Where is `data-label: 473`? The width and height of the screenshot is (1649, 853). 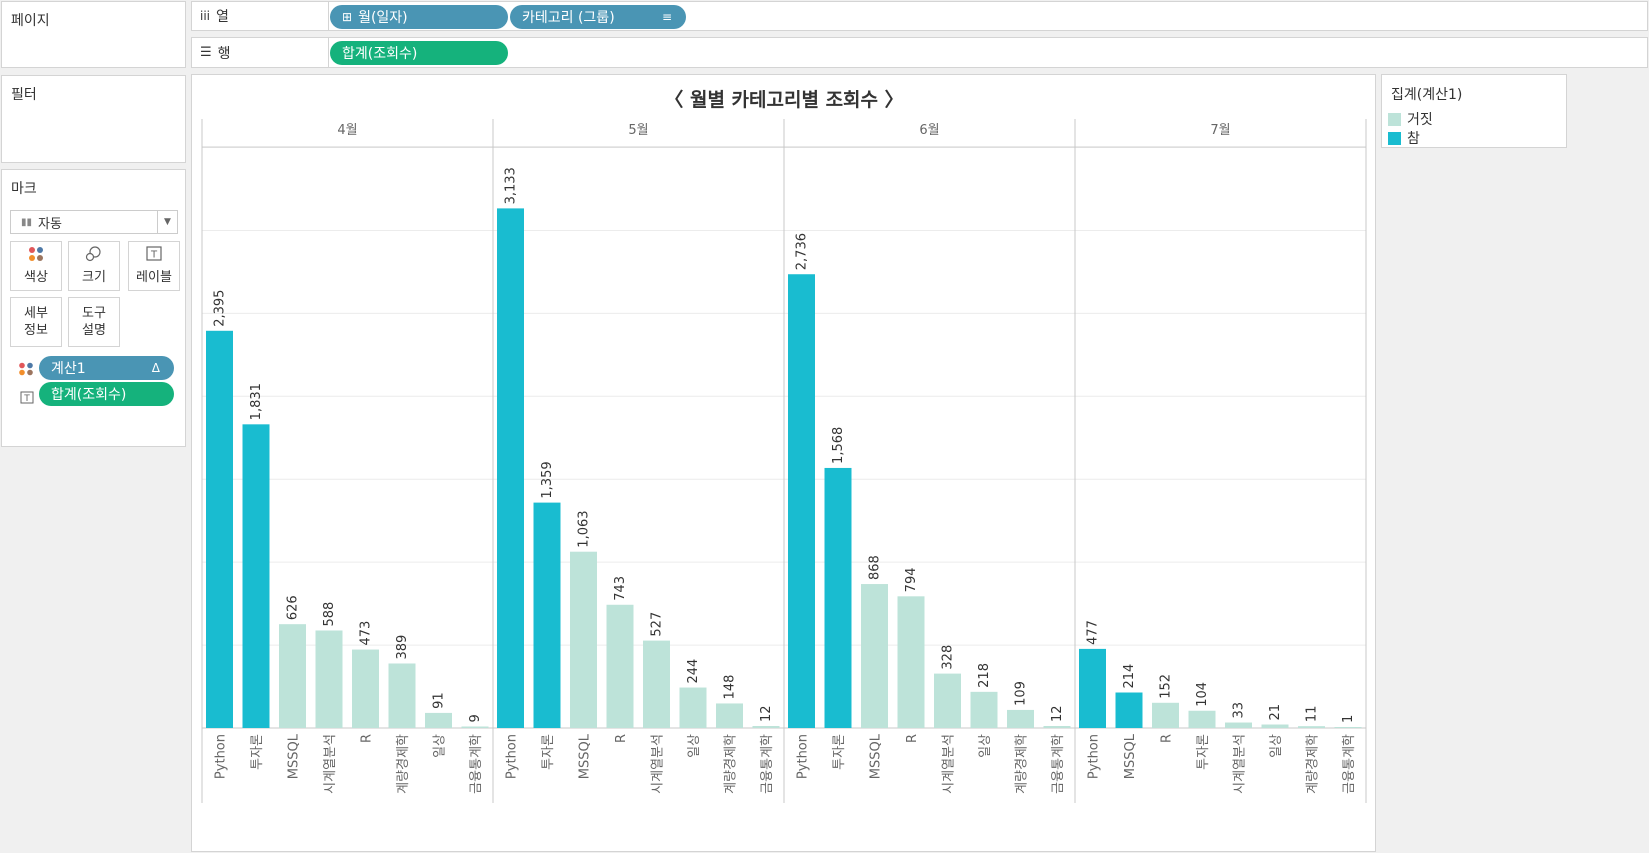
data-label: 473 is located at coordinates (366, 633).